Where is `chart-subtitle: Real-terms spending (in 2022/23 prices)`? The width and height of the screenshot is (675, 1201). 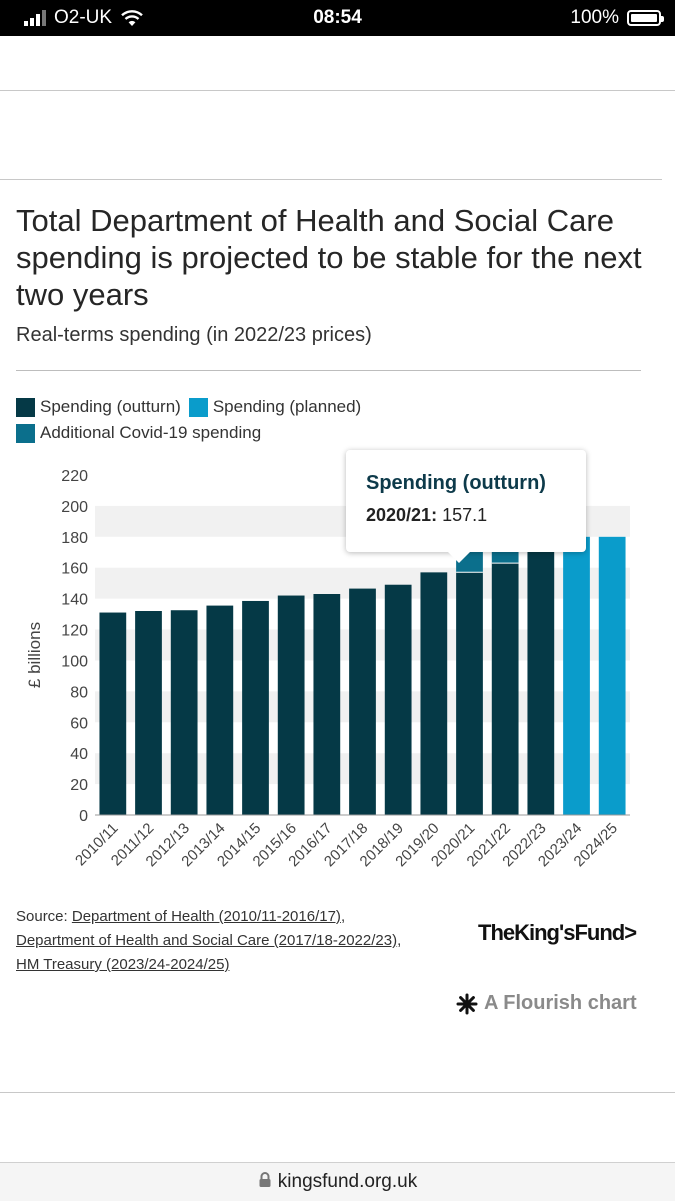 chart-subtitle: Real-terms spending (in 2022/23 prices) is located at coordinates (194, 335).